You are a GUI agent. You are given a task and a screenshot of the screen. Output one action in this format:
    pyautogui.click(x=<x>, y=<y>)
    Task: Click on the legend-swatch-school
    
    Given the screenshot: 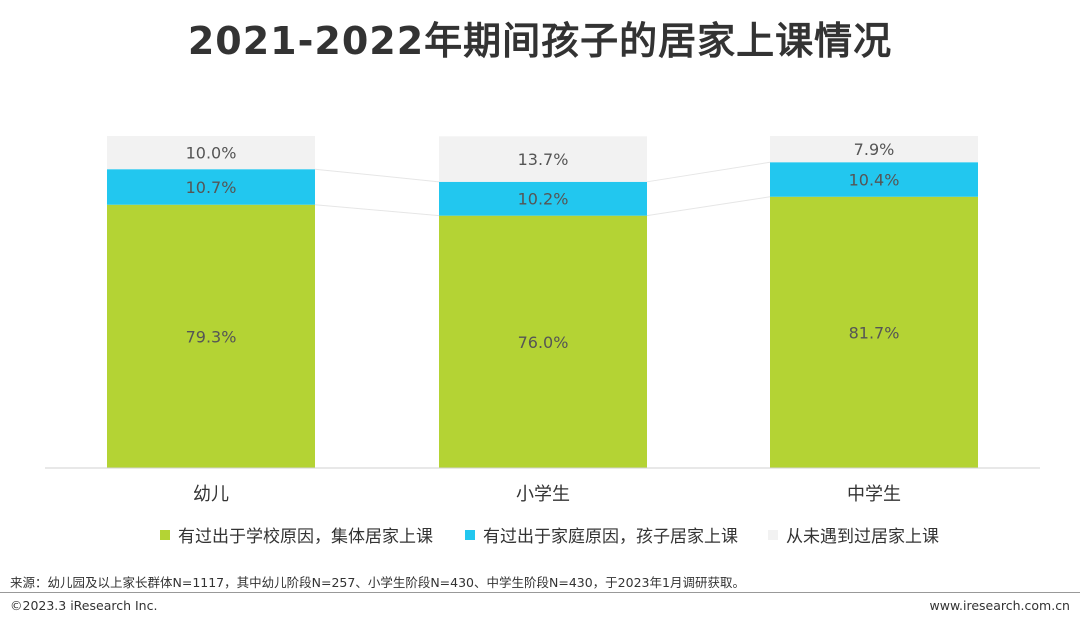 What is the action you would take?
    pyautogui.click(x=165, y=534)
    